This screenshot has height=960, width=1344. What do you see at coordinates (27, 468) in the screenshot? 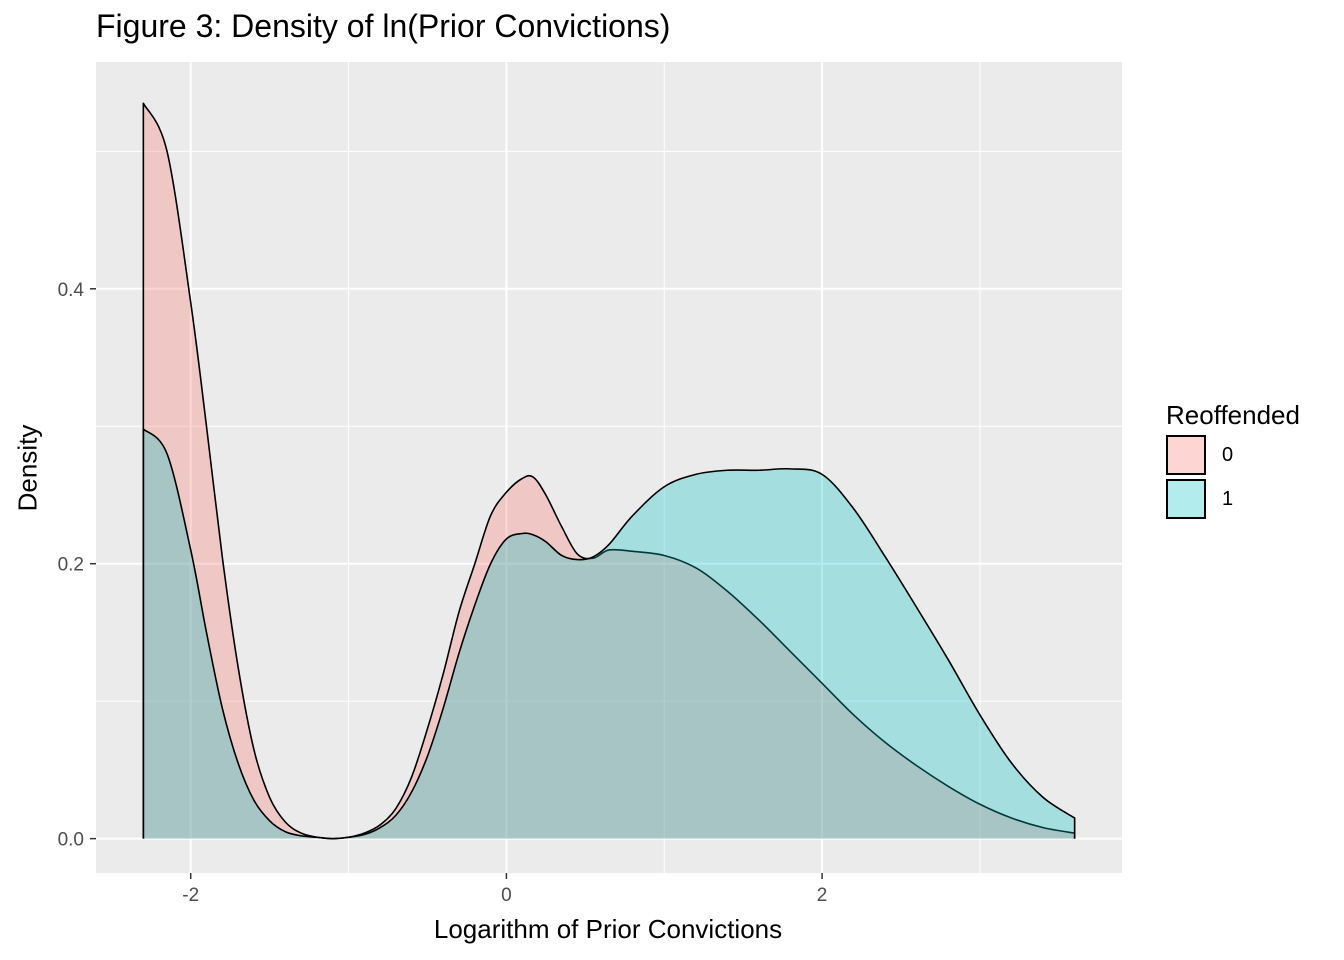
I see `y-axis-label: Density` at bounding box center [27, 468].